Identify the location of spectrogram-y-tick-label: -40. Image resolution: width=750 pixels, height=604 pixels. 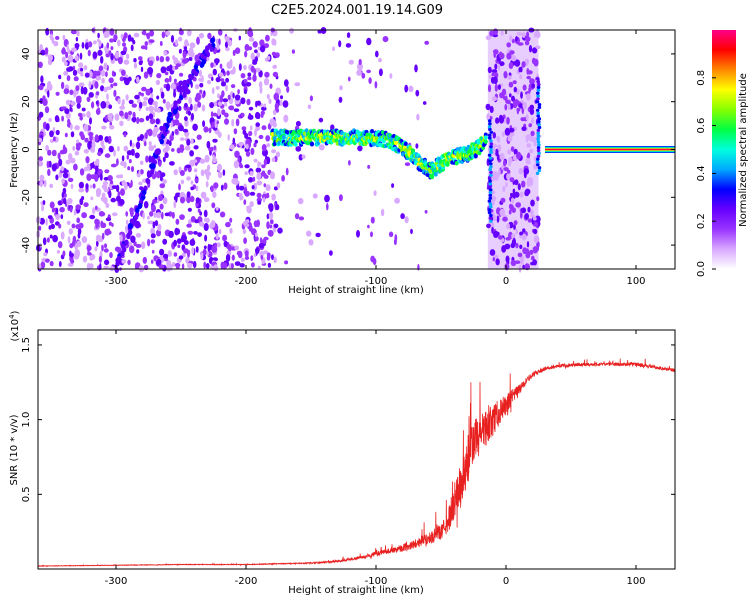
(26, 245).